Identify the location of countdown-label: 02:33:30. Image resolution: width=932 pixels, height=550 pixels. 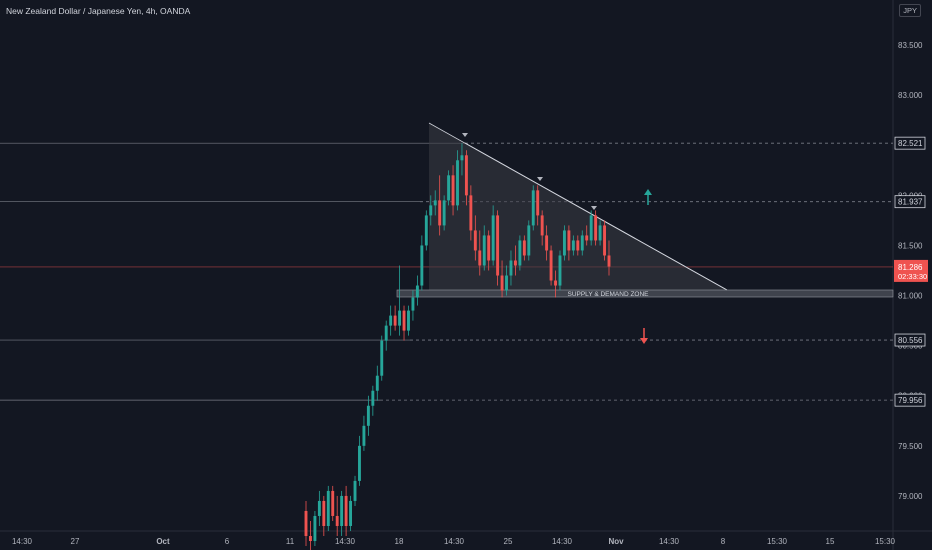
(912, 276).